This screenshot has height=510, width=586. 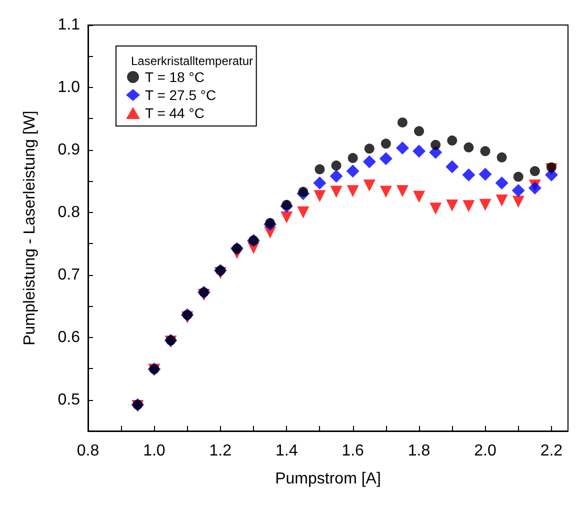 What do you see at coordinates (69, 25) in the screenshot?
I see `y-tick-label: 1.1` at bounding box center [69, 25].